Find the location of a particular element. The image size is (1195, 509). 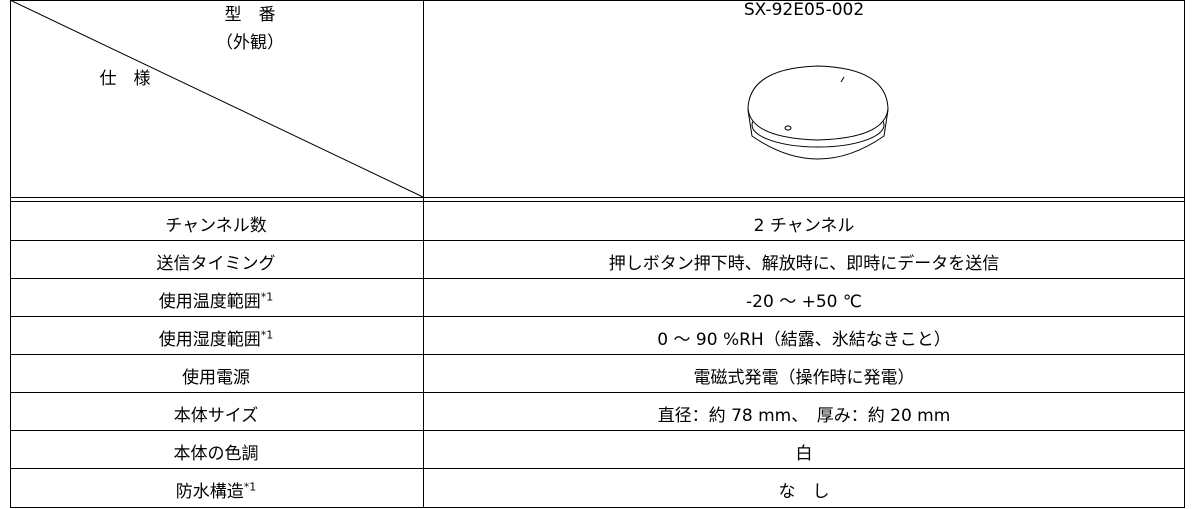

spec-name-text: 本体サイズ is located at coordinates (216, 416).